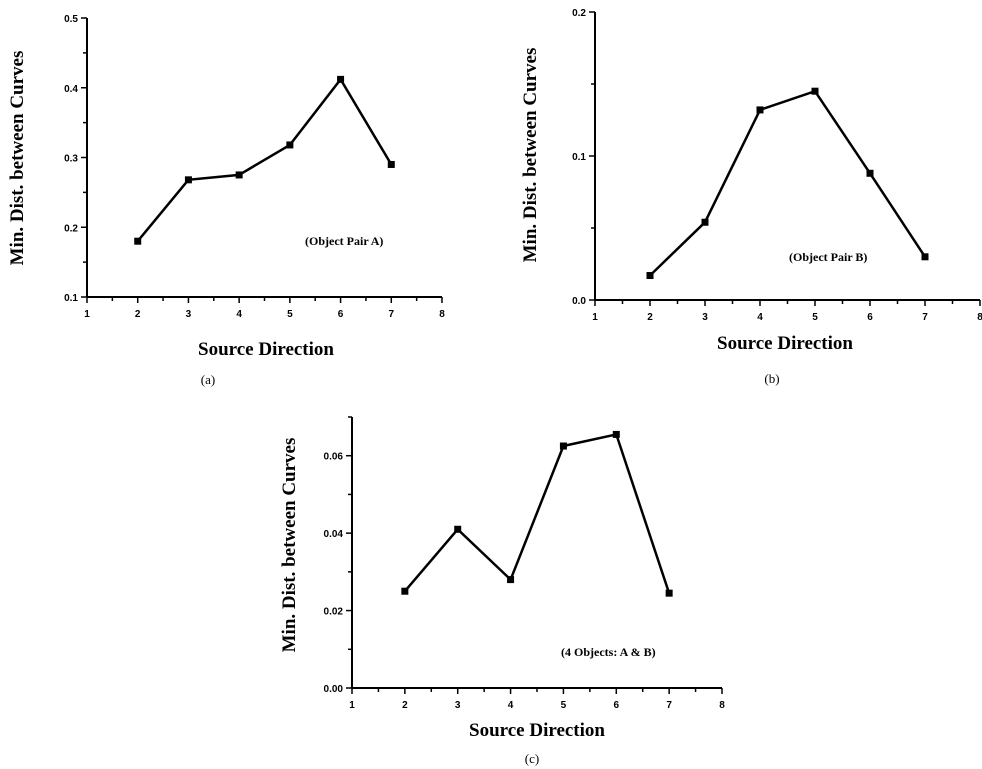 This screenshot has width=982, height=769. Describe the element at coordinates (334, 457) in the screenshot. I see `y-tick-label: 0.06` at that location.